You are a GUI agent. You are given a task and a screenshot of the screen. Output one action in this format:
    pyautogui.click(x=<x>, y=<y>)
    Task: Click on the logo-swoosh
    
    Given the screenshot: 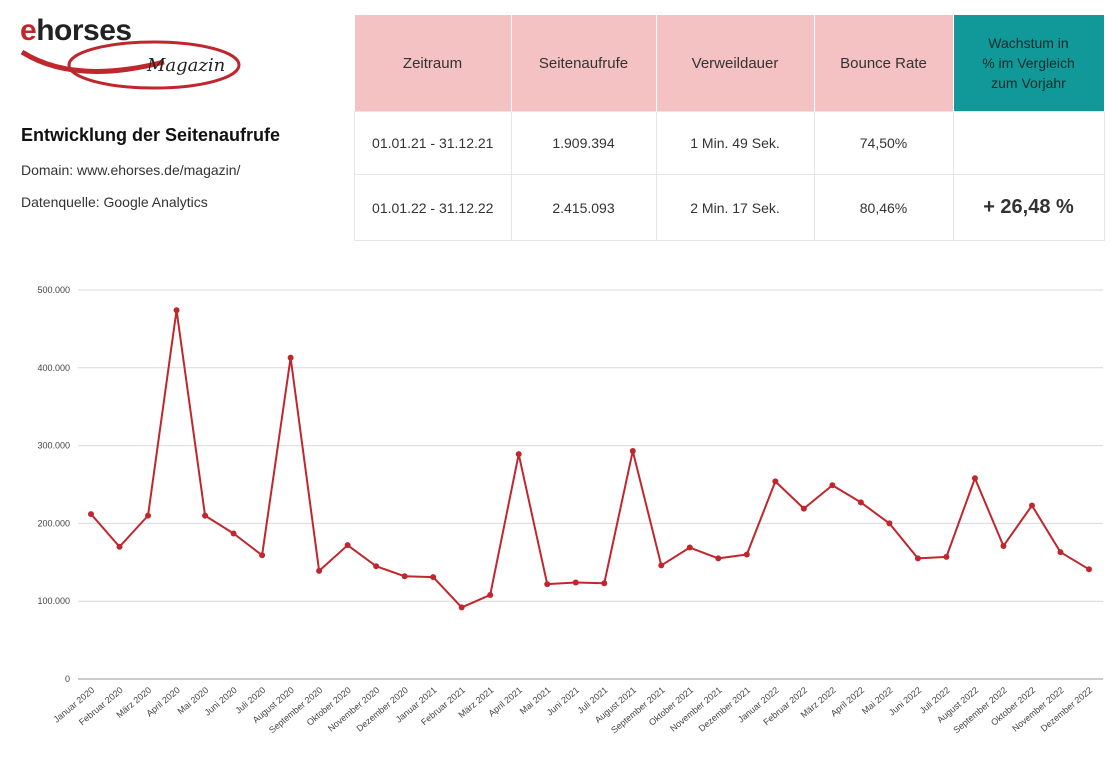 What is the action you would take?
    pyautogui.click(x=130, y=65)
    